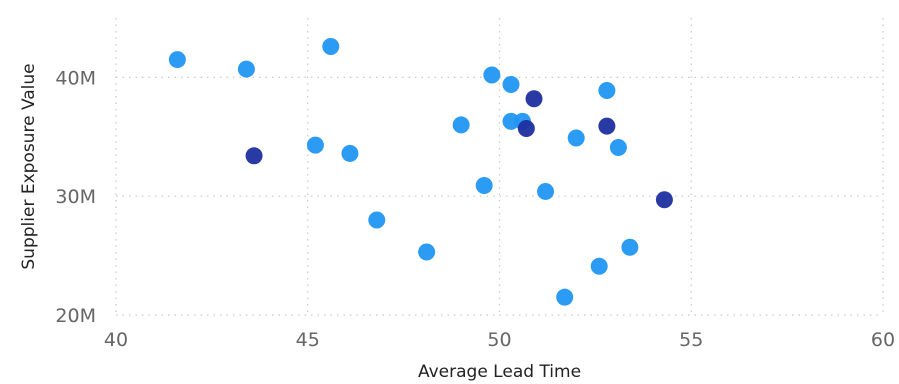 Image resolution: width=899 pixels, height=384 pixels. What do you see at coordinates (29, 166) in the screenshot?
I see `y-axis-title: Supplier Exposure Value` at bounding box center [29, 166].